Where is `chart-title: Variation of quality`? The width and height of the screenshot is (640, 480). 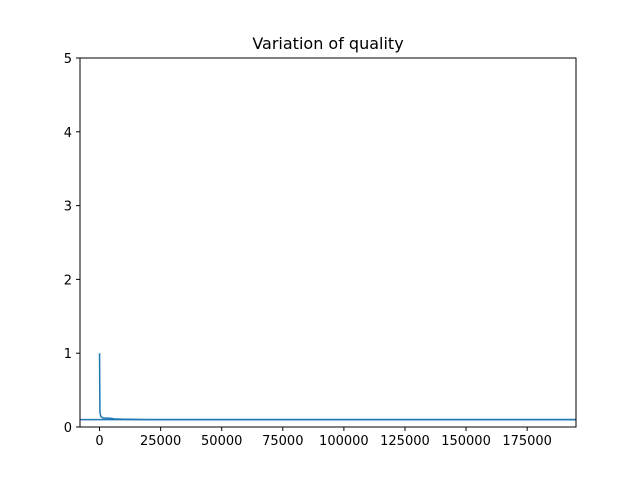 chart-title: Variation of quality is located at coordinates (327, 43).